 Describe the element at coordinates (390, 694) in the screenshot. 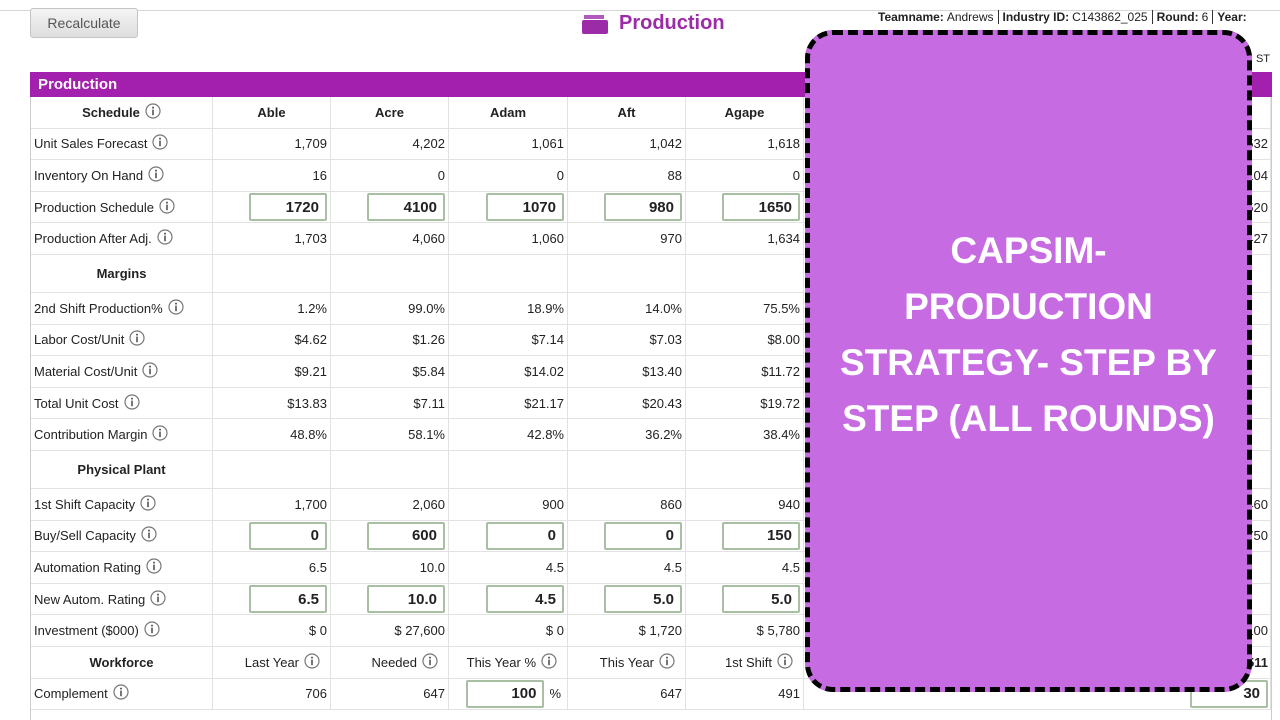

I see `data-cell: 647` at that location.